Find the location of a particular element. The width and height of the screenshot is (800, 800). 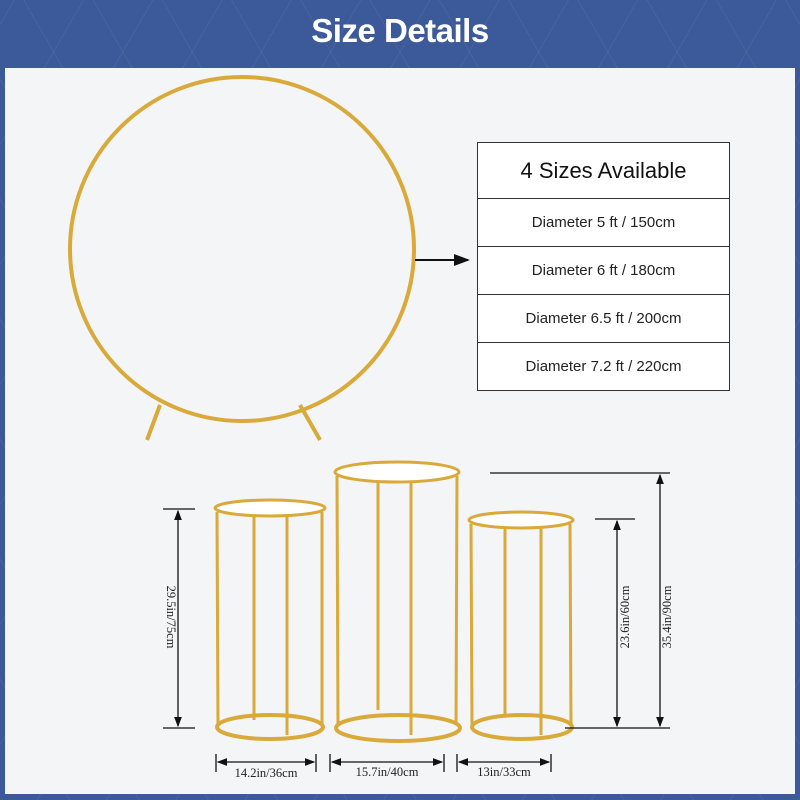

left-height-label: 29.5in/75cm is located at coordinates (171, 617).